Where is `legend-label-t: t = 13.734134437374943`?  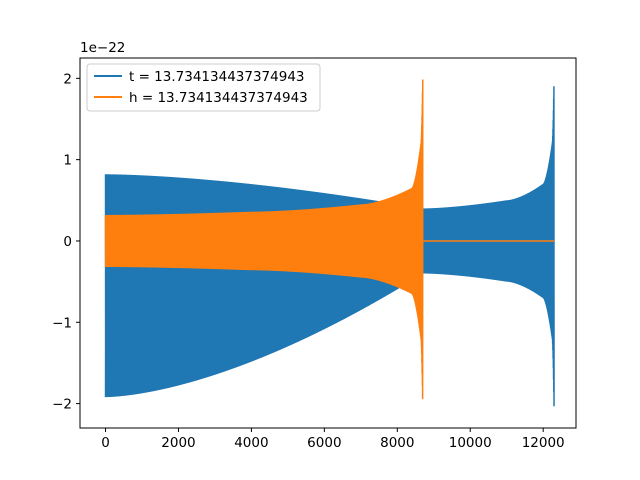 legend-label-t: t = 13.734134437374943 is located at coordinates (217, 77).